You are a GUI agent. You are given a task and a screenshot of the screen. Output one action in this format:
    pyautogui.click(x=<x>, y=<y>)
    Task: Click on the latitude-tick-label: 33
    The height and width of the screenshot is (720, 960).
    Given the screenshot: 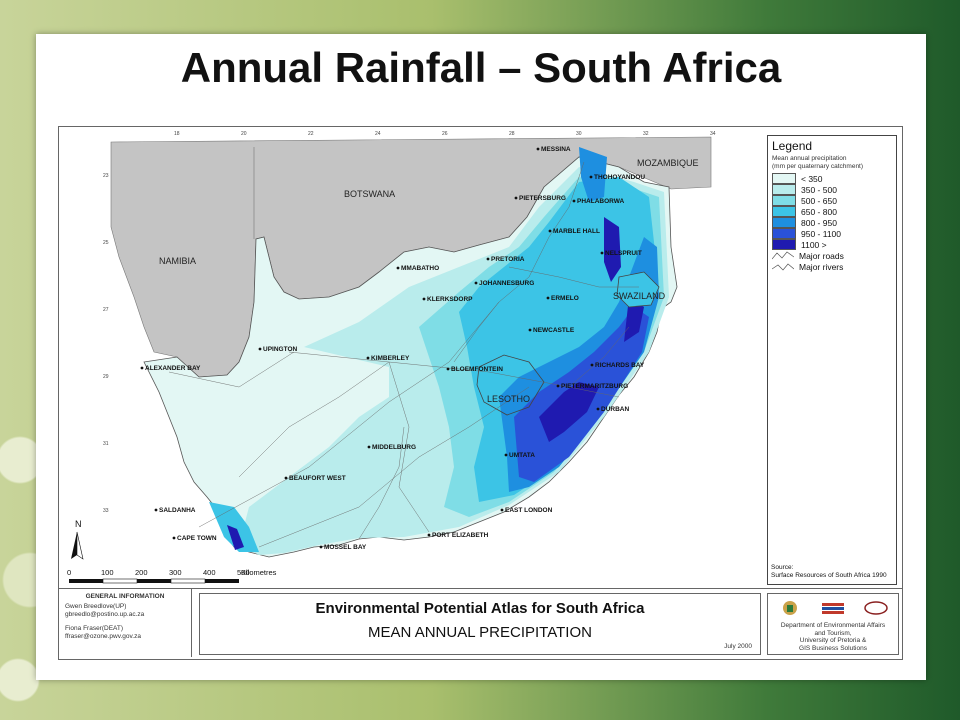 What is the action you would take?
    pyautogui.click(x=106, y=511)
    